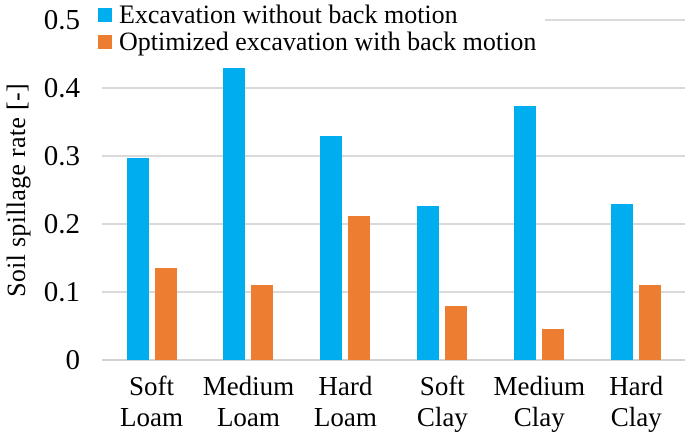 The height and width of the screenshot is (440, 685). What do you see at coordinates (61, 20) in the screenshot?
I see `y-tick-label: 0.5` at bounding box center [61, 20].